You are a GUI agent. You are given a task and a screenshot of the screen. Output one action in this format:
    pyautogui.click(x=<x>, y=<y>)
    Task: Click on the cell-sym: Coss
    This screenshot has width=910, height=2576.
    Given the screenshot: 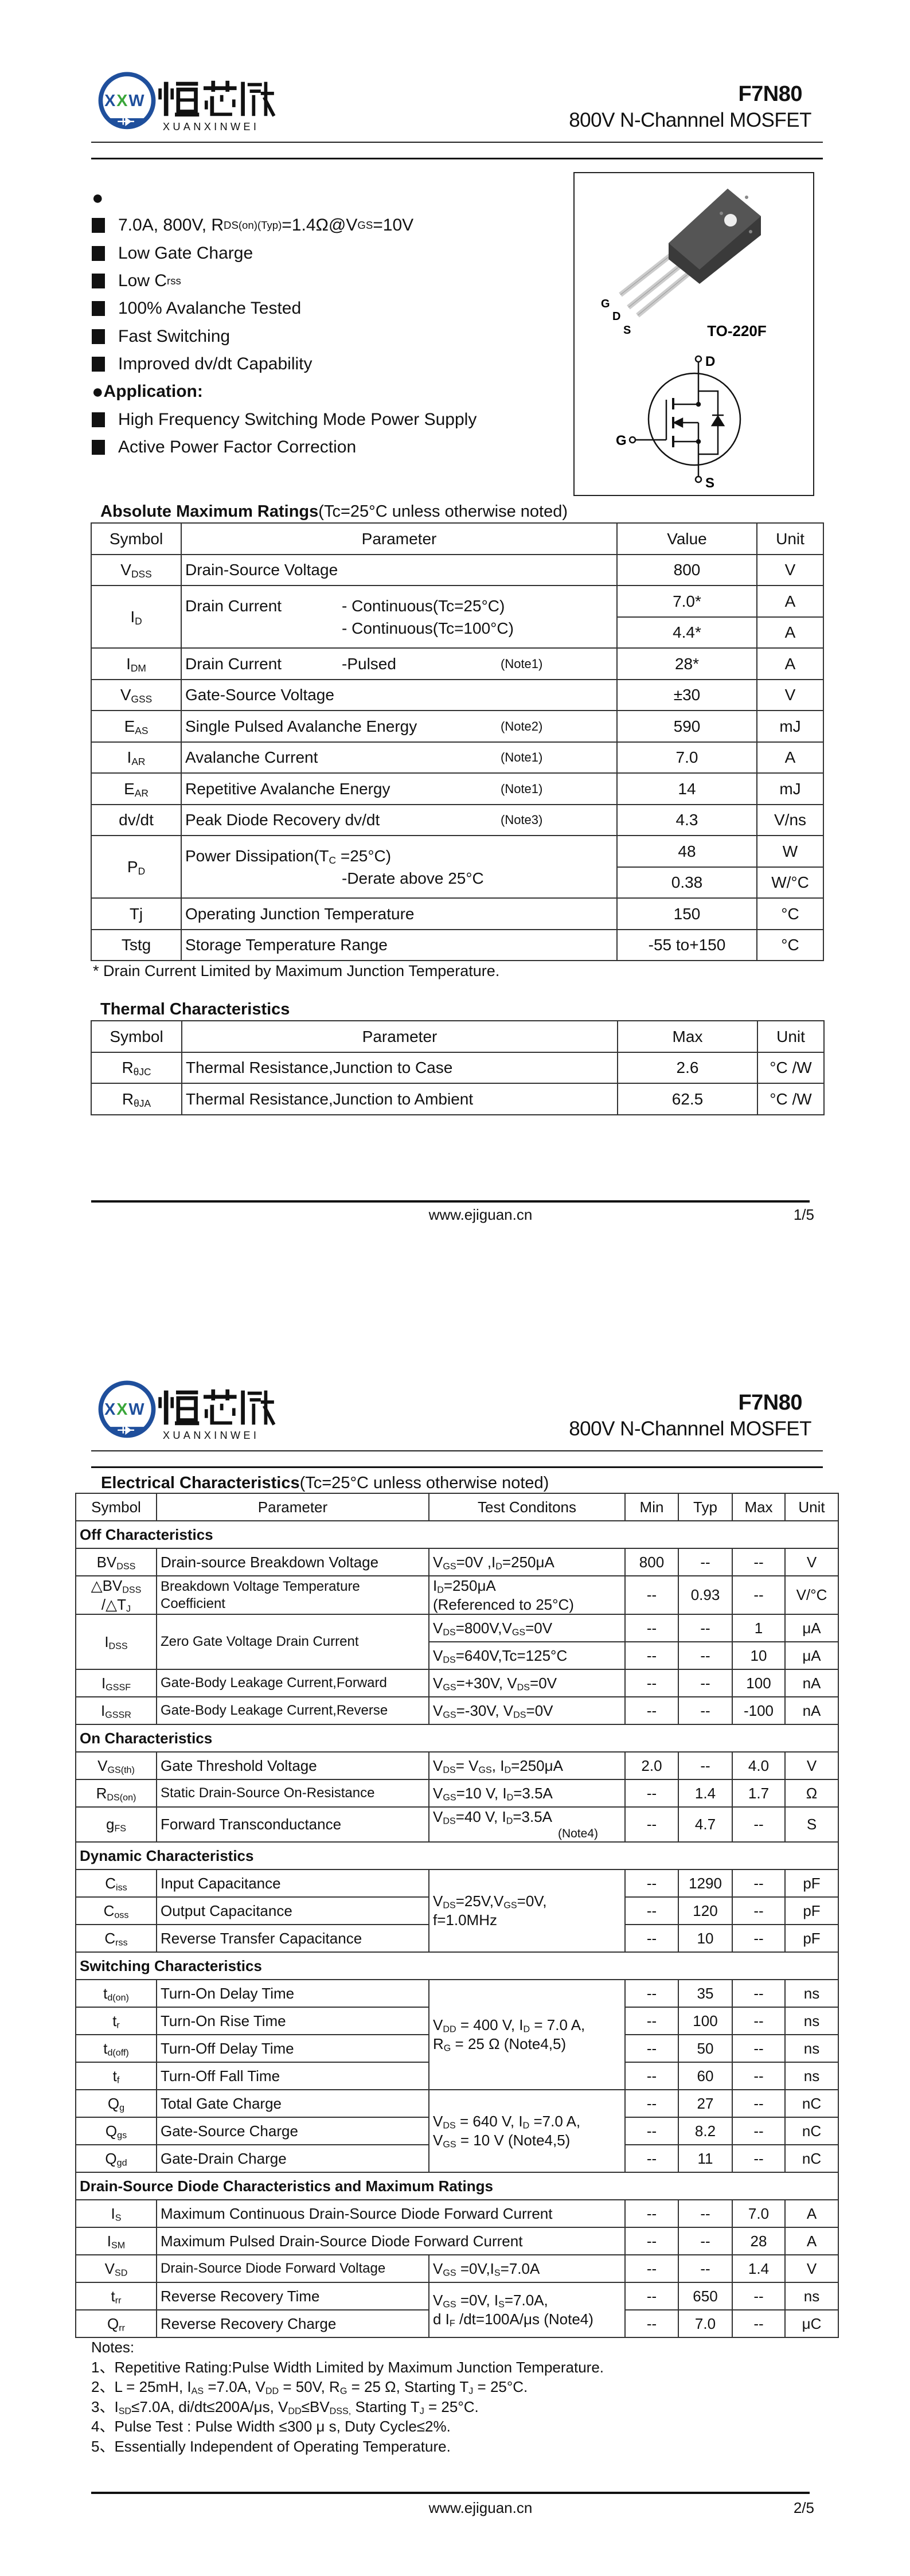 What is the action you would take?
    pyautogui.click(x=116, y=1911)
    